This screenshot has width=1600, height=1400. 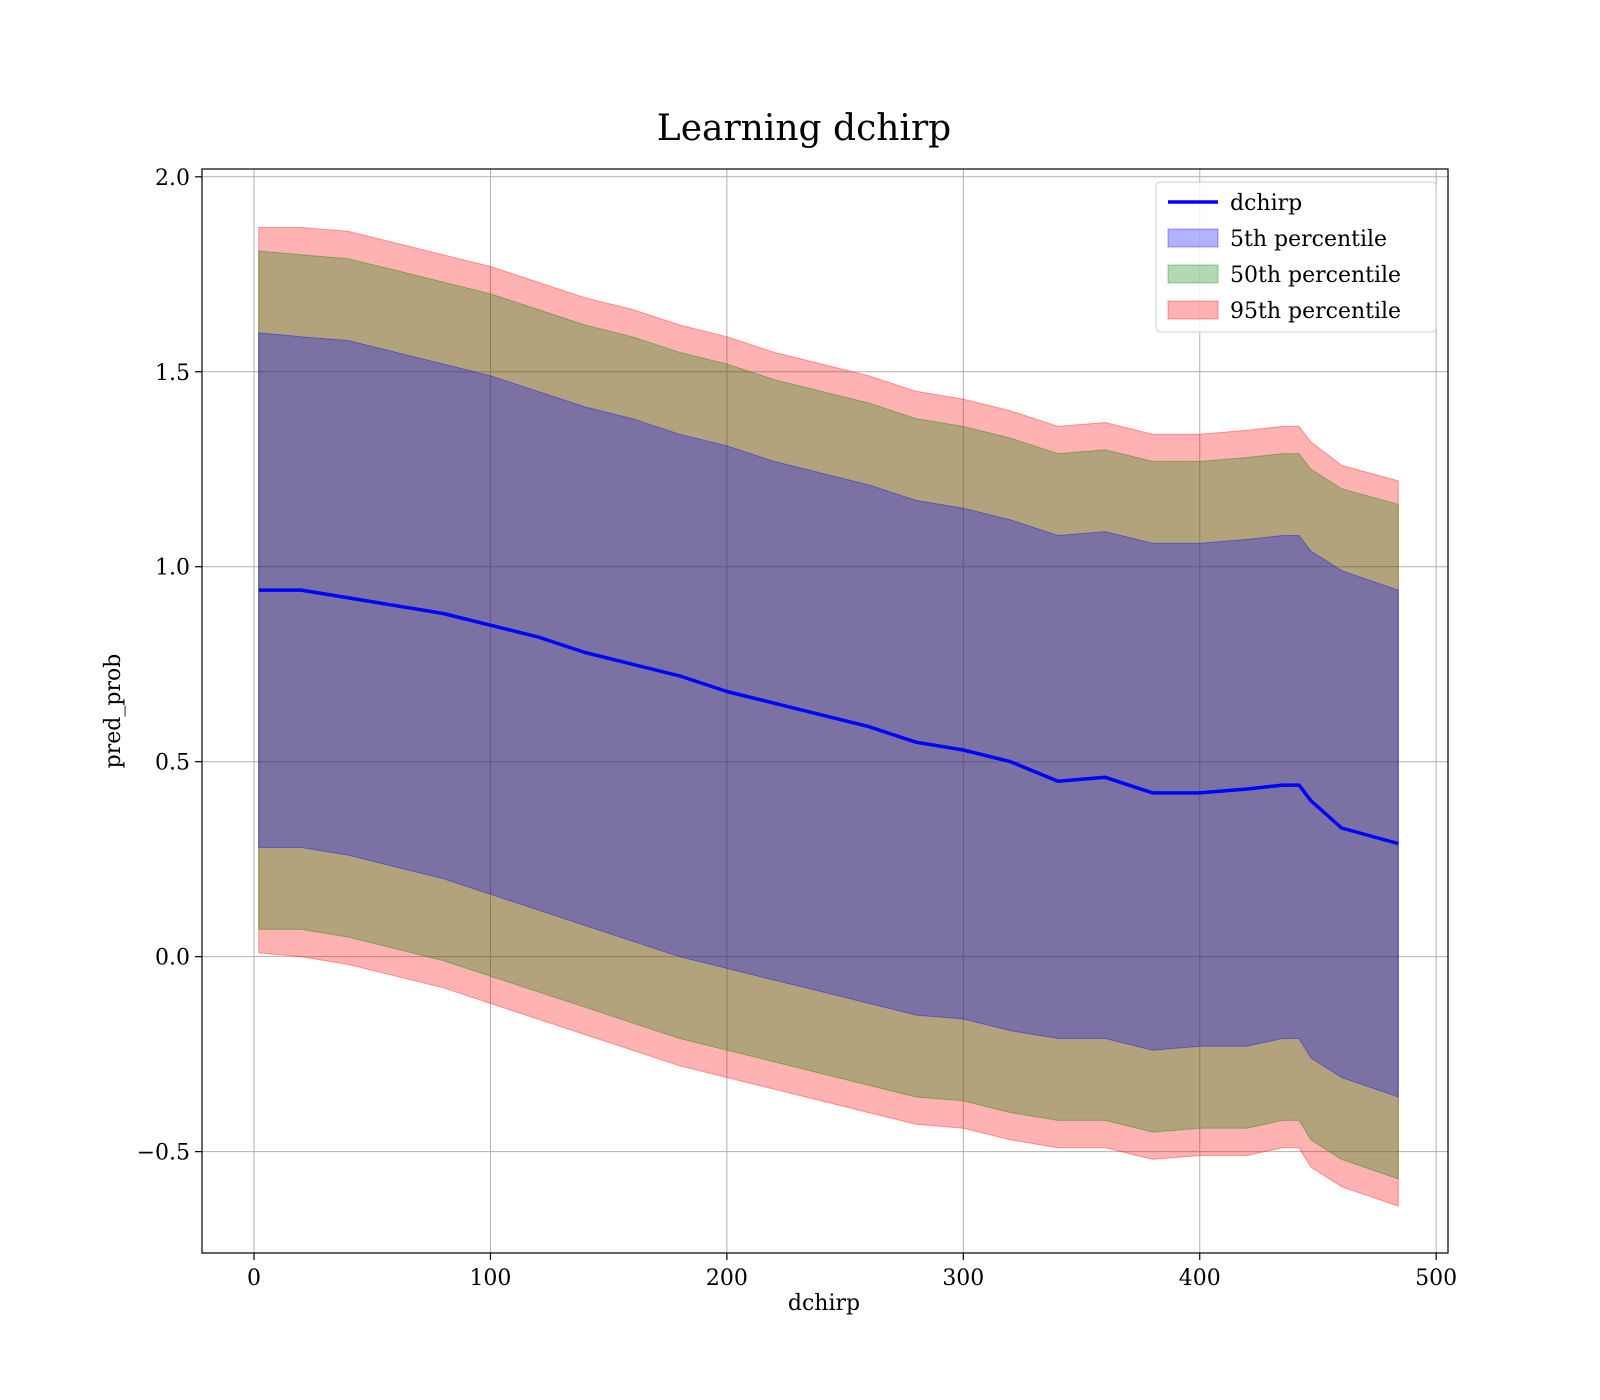 I want to click on legend-box, so click(x=1296, y=257).